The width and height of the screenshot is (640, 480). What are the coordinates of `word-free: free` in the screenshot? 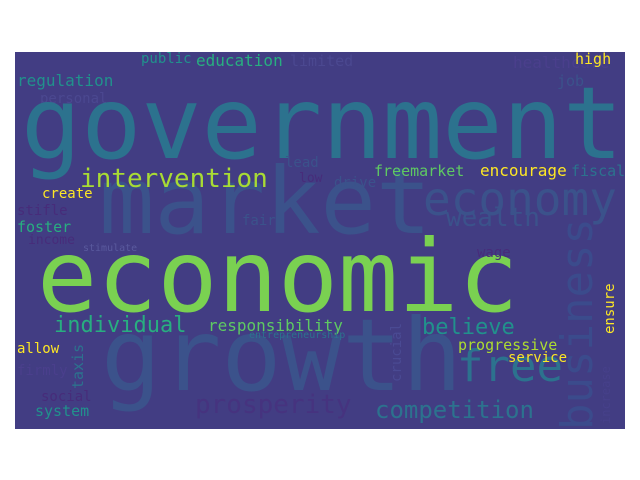 It's located at (510, 366).